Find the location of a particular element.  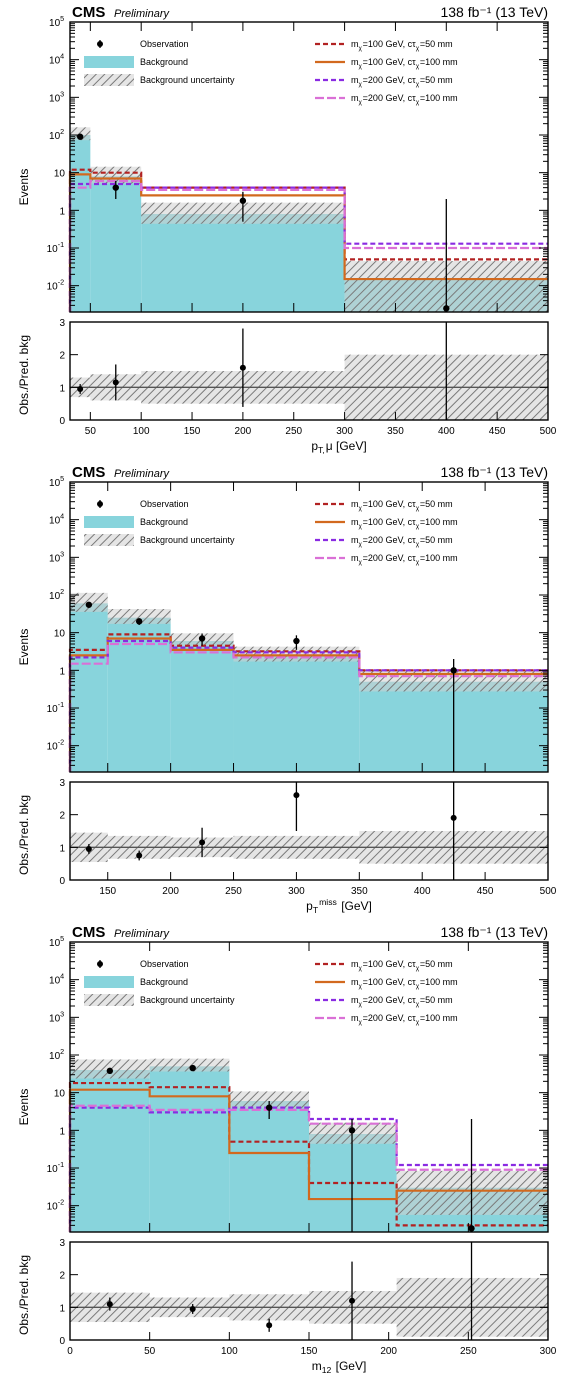

y-tick-label: 10⁴ is located at coordinates (57, 519).